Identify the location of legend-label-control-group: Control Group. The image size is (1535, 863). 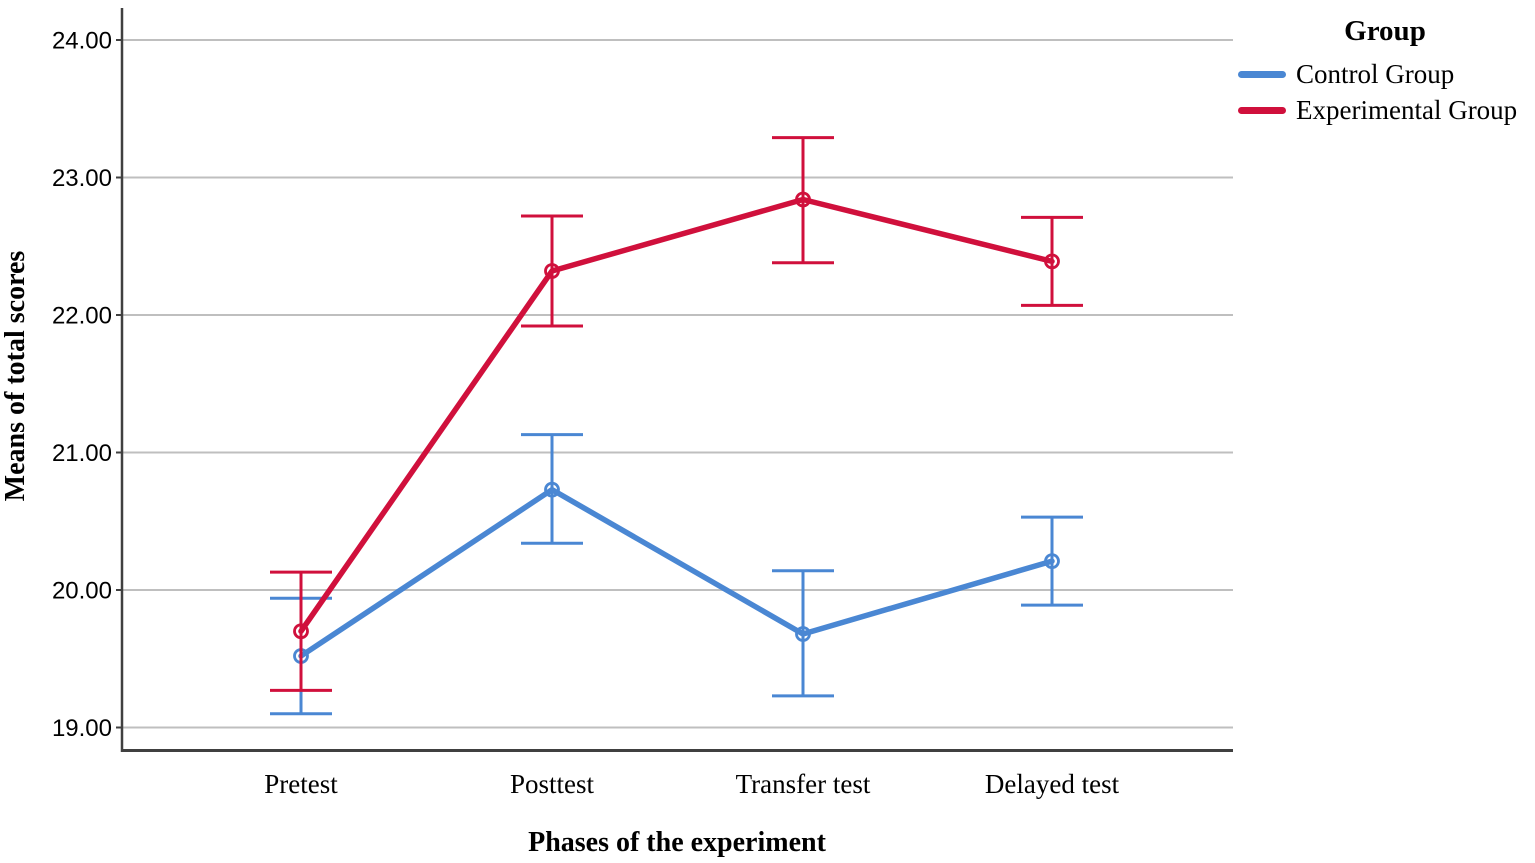
(1375, 73).